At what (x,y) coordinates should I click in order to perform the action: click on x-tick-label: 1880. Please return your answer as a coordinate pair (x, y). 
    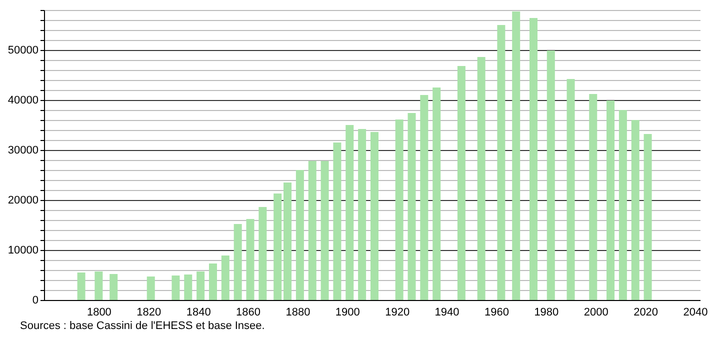
    Looking at the image, I should click on (298, 312).